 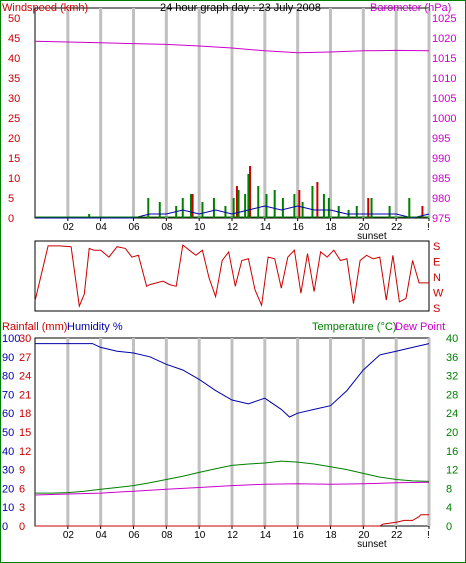 I want to click on wind-panel-x-tick-label: 06, so click(x=135, y=227).